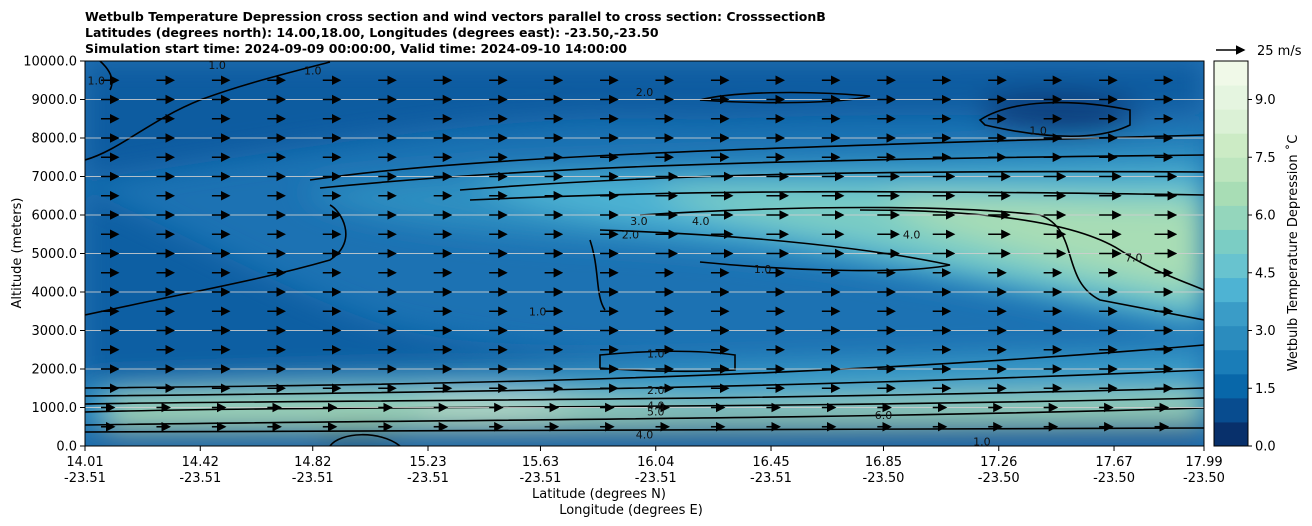 The width and height of the screenshot is (1312, 526). What do you see at coordinates (55, 408) in the screenshot?
I see `y-tick-label: 1000.0` at bounding box center [55, 408].